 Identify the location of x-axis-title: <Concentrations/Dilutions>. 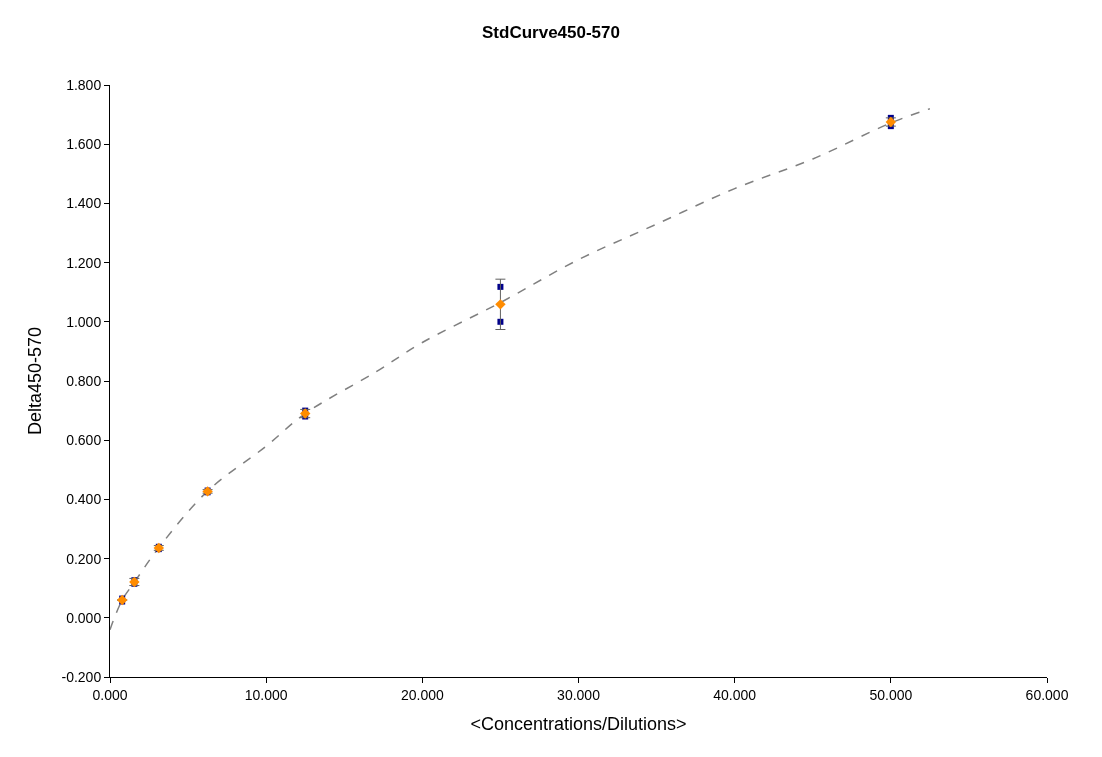
(578, 723).